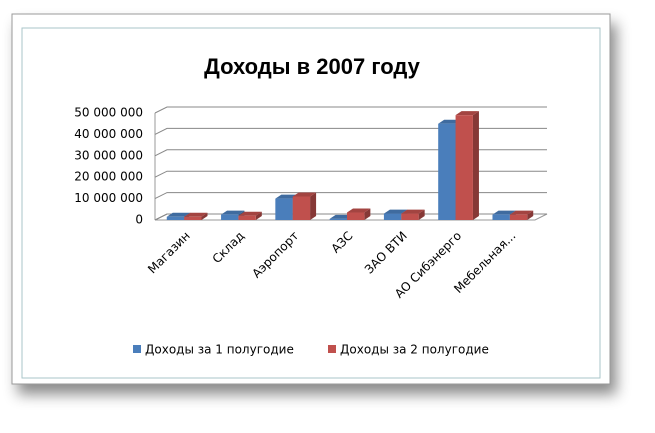 The image size is (655, 433). What do you see at coordinates (108, 113) in the screenshot?
I see `y-tick-label: 50 000 000` at bounding box center [108, 113].